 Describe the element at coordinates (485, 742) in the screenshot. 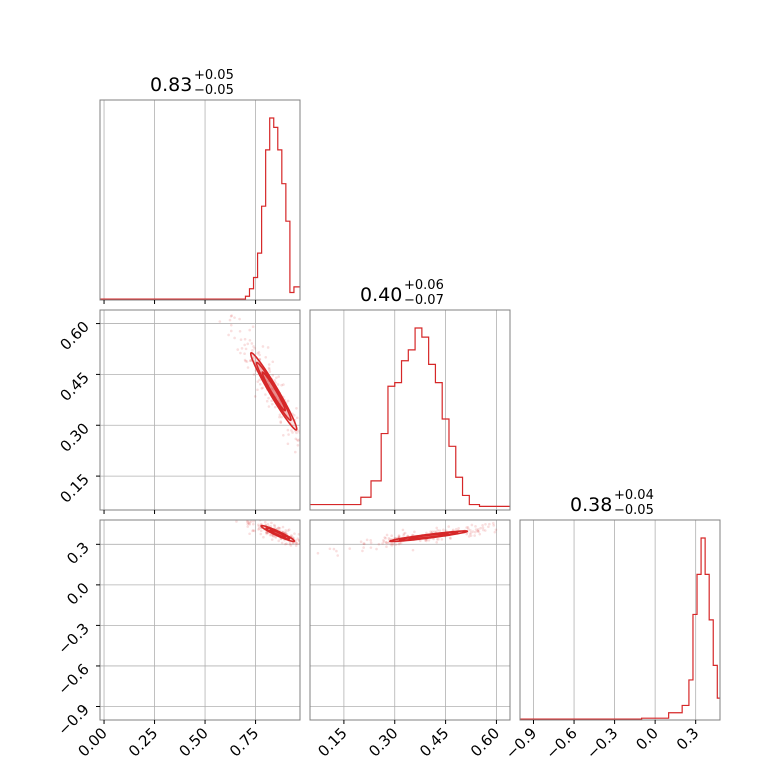

I see `x-tick-label: 0.60` at that location.